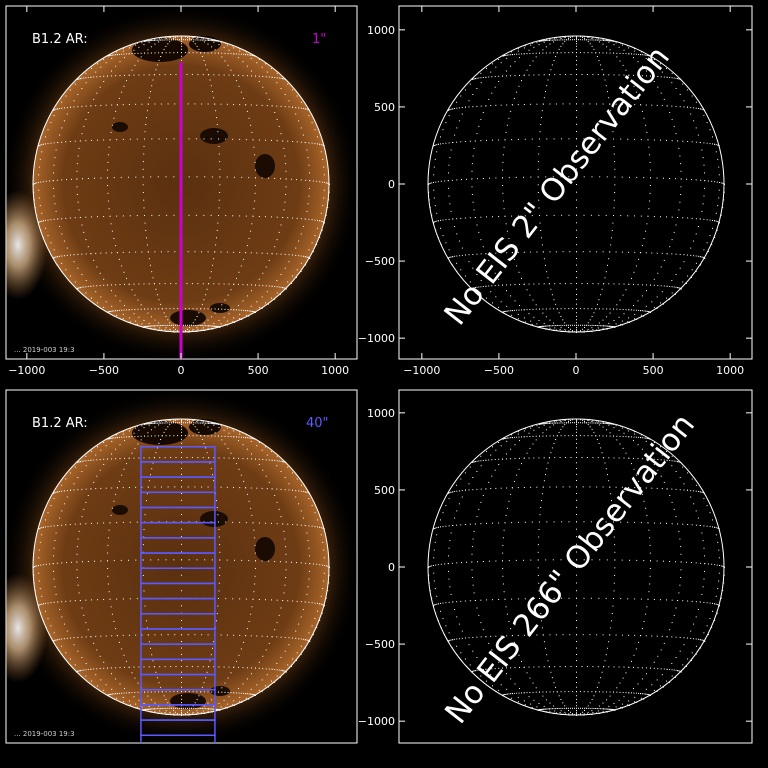 This screenshot has height=768, width=768. I want to click on lat-lon-grid, so click(576, 567).